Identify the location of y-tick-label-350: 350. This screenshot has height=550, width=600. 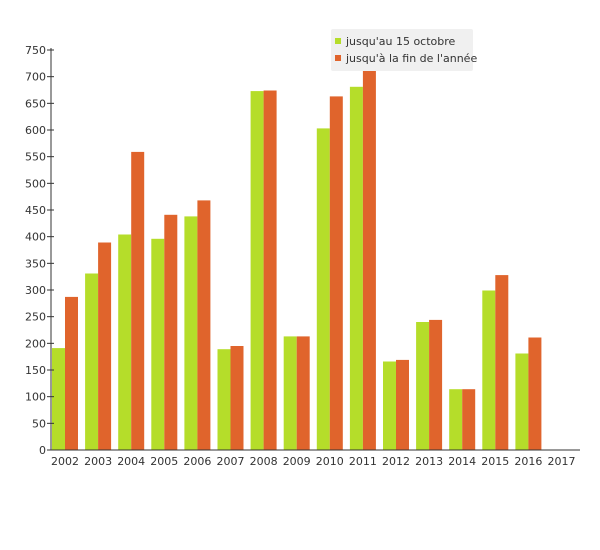
(35, 263).